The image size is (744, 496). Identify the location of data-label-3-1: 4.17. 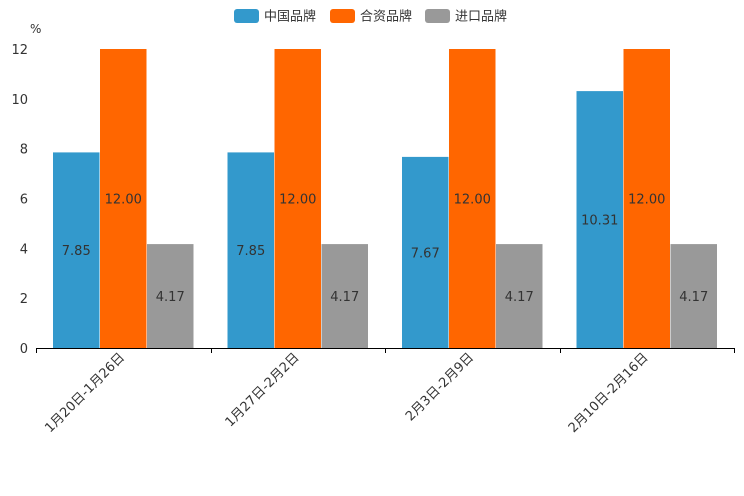
(170, 297).